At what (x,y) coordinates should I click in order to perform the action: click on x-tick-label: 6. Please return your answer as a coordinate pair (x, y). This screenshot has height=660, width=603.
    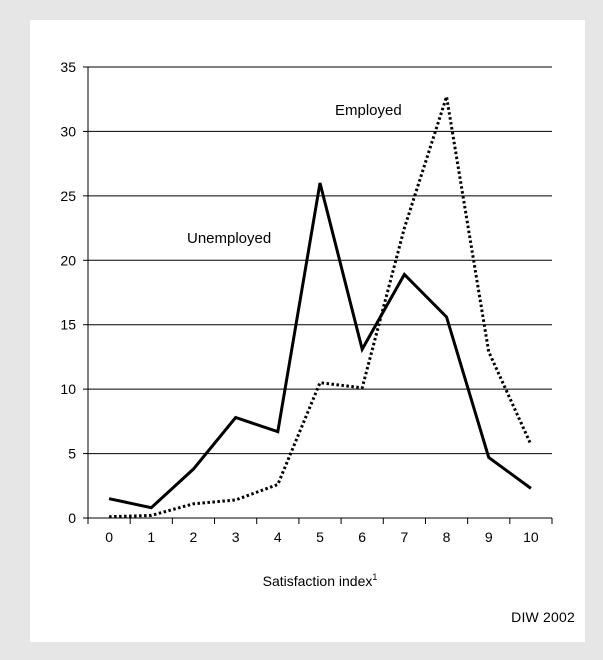
    Looking at the image, I should click on (362, 537).